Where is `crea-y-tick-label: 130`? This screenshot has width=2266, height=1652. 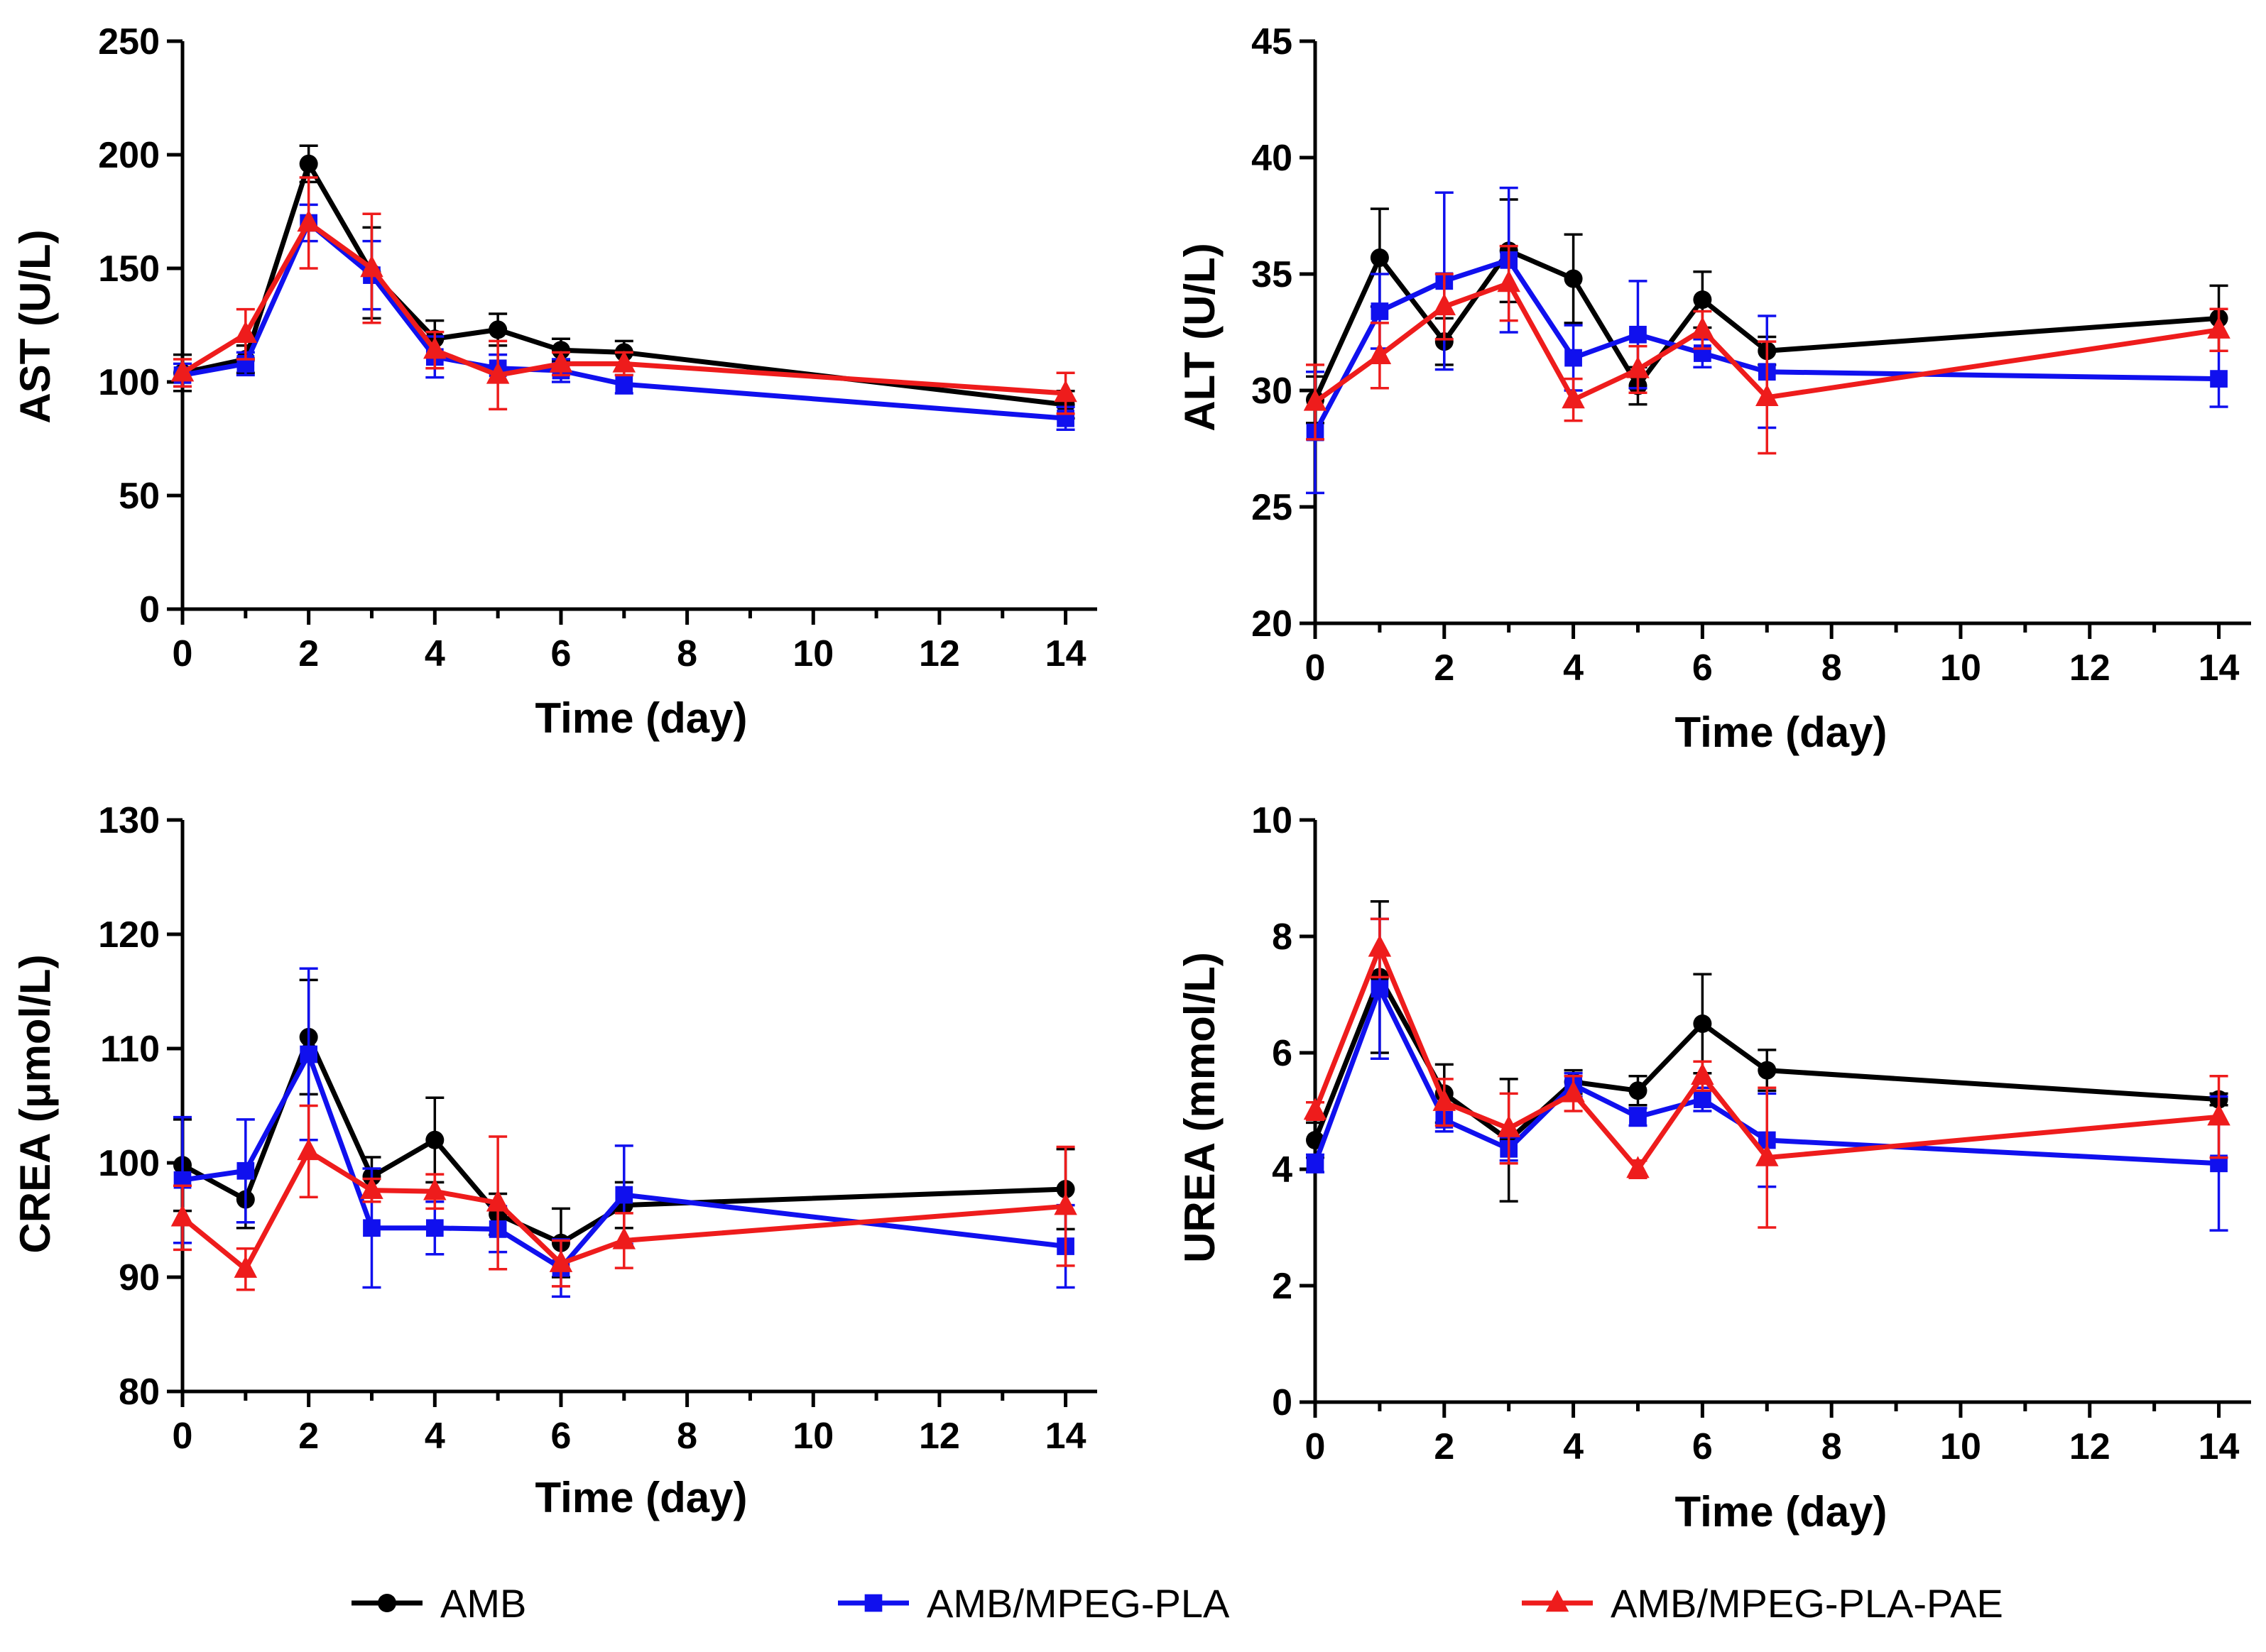 crea-y-tick-label: 130 is located at coordinates (129, 820).